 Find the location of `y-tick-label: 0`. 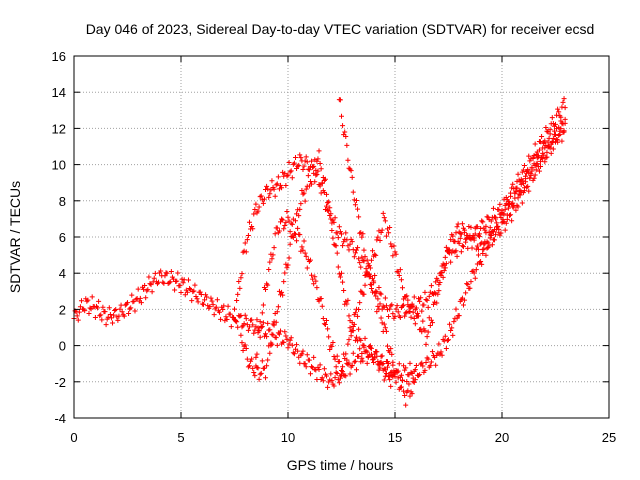

y-tick-label: 0 is located at coordinates (62, 346).